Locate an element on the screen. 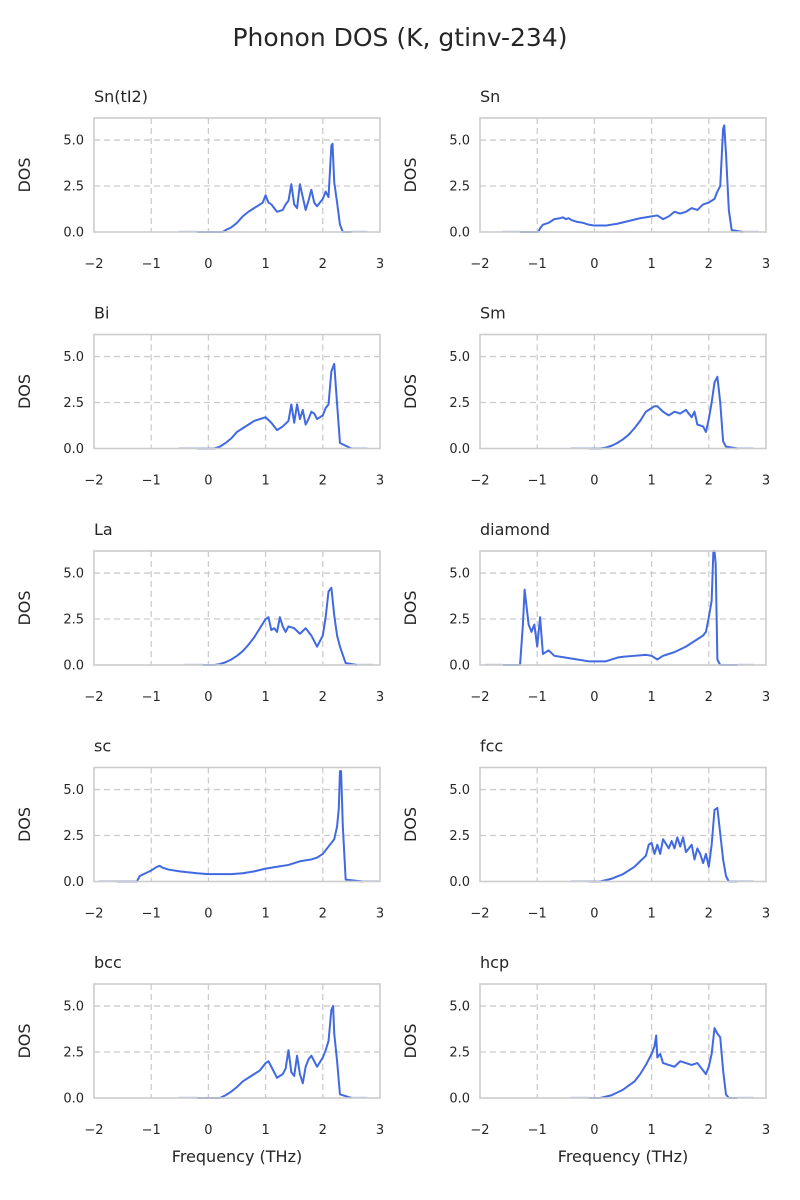 This screenshot has height=1200, width=800. panel-fcc: fcc −2 −1 0 1 2 3 0.0 2.5 5.0 DOS is located at coordinates (585, 829).